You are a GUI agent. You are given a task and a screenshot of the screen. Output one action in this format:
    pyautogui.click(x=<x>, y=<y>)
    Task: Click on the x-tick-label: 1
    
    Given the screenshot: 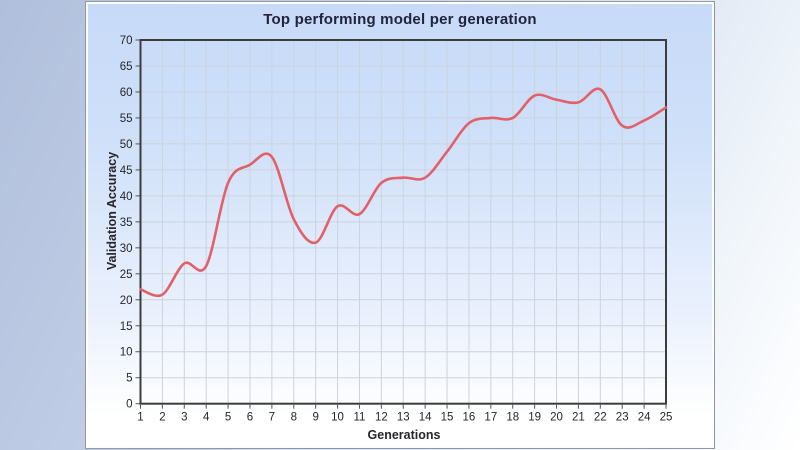 What is the action you would take?
    pyautogui.click(x=140, y=418)
    